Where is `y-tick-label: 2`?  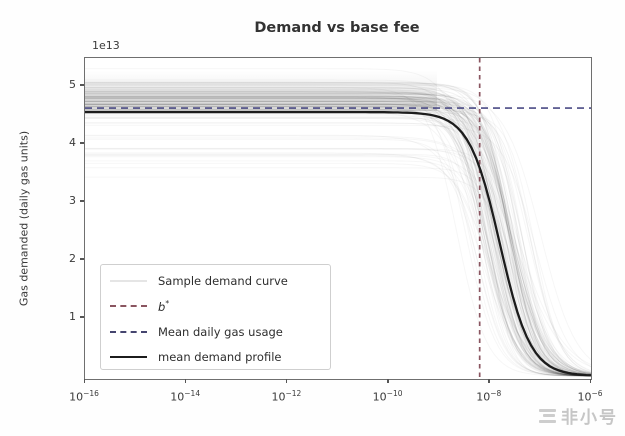
y-tick-label: 2 is located at coordinates (72, 258).